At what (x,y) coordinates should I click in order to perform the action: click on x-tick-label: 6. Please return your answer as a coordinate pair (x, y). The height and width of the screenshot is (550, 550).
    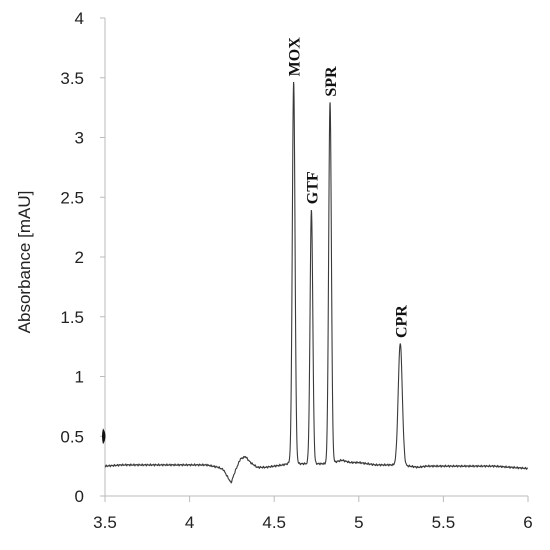
    Looking at the image, I should click on (527, 522).